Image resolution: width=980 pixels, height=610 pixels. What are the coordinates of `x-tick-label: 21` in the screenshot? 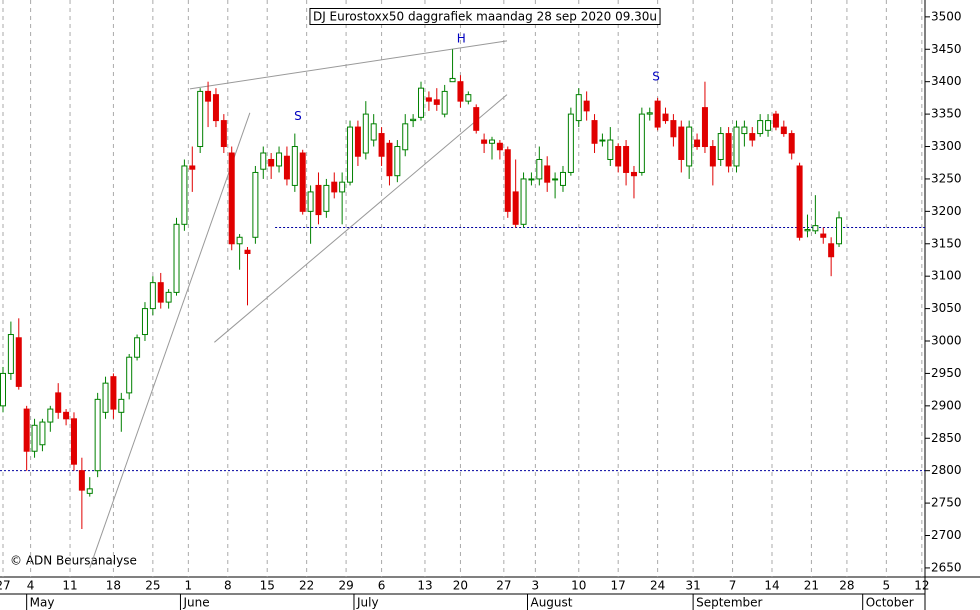 It's located at (811, 586).